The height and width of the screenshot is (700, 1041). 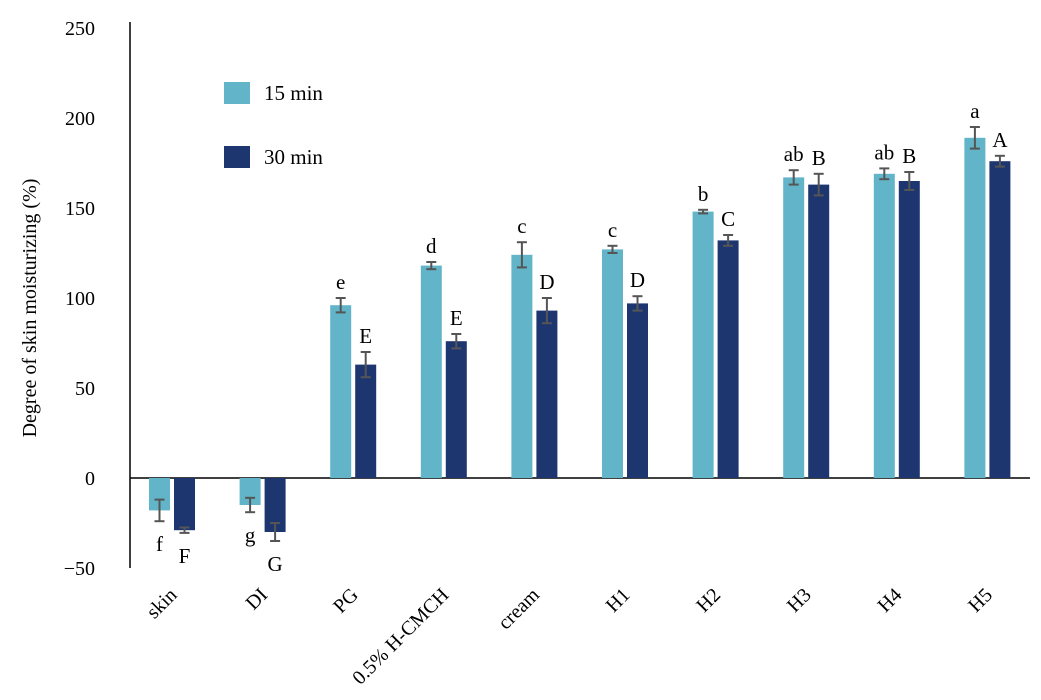 What do you see at coordinates (703, 194) in the screenshot?
I see `significance-label: b` at bounding box center [703, 194].